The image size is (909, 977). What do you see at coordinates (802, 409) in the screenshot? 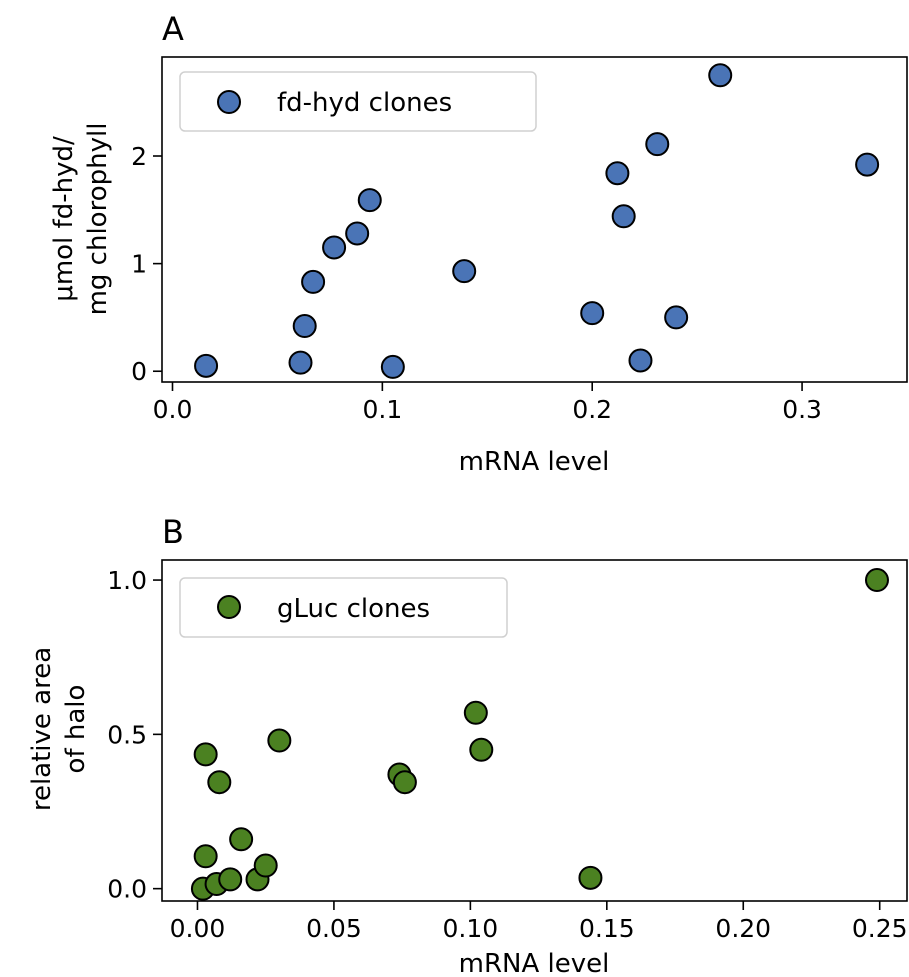
I see `panel-a-x-tick-label: 0.3` at bounding box center [802, 409].